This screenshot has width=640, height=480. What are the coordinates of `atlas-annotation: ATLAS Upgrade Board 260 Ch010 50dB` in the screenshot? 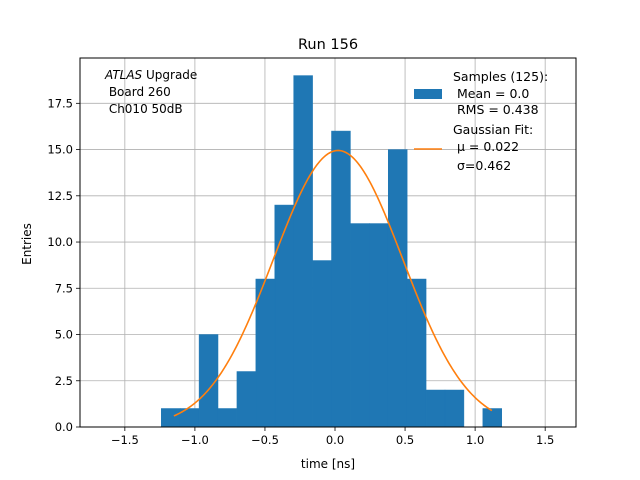 It's located at (150, 92).